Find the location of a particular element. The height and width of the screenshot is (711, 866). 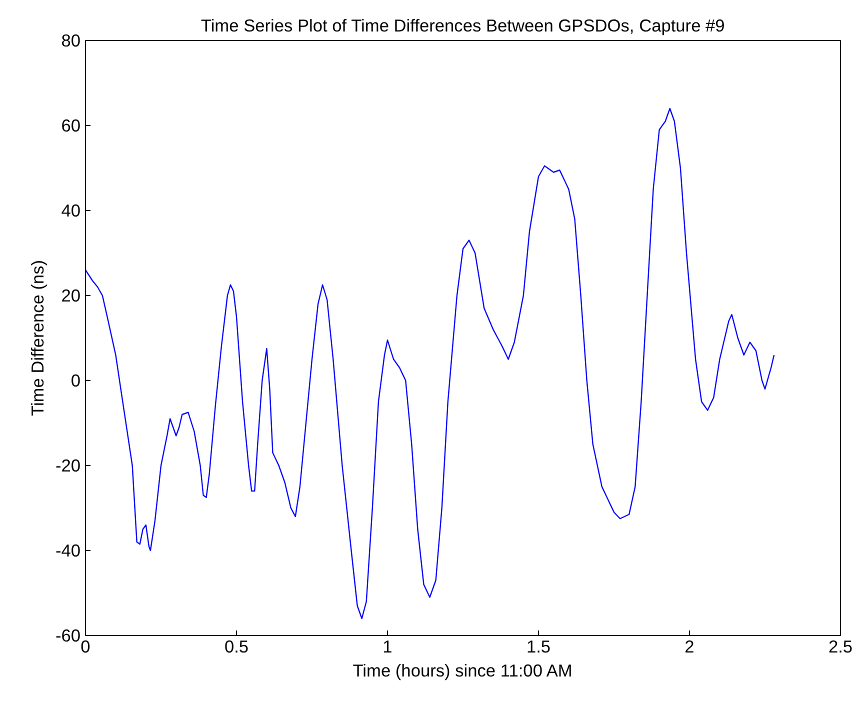

x-tick-label: 1 is located at coordinates (387, 646).